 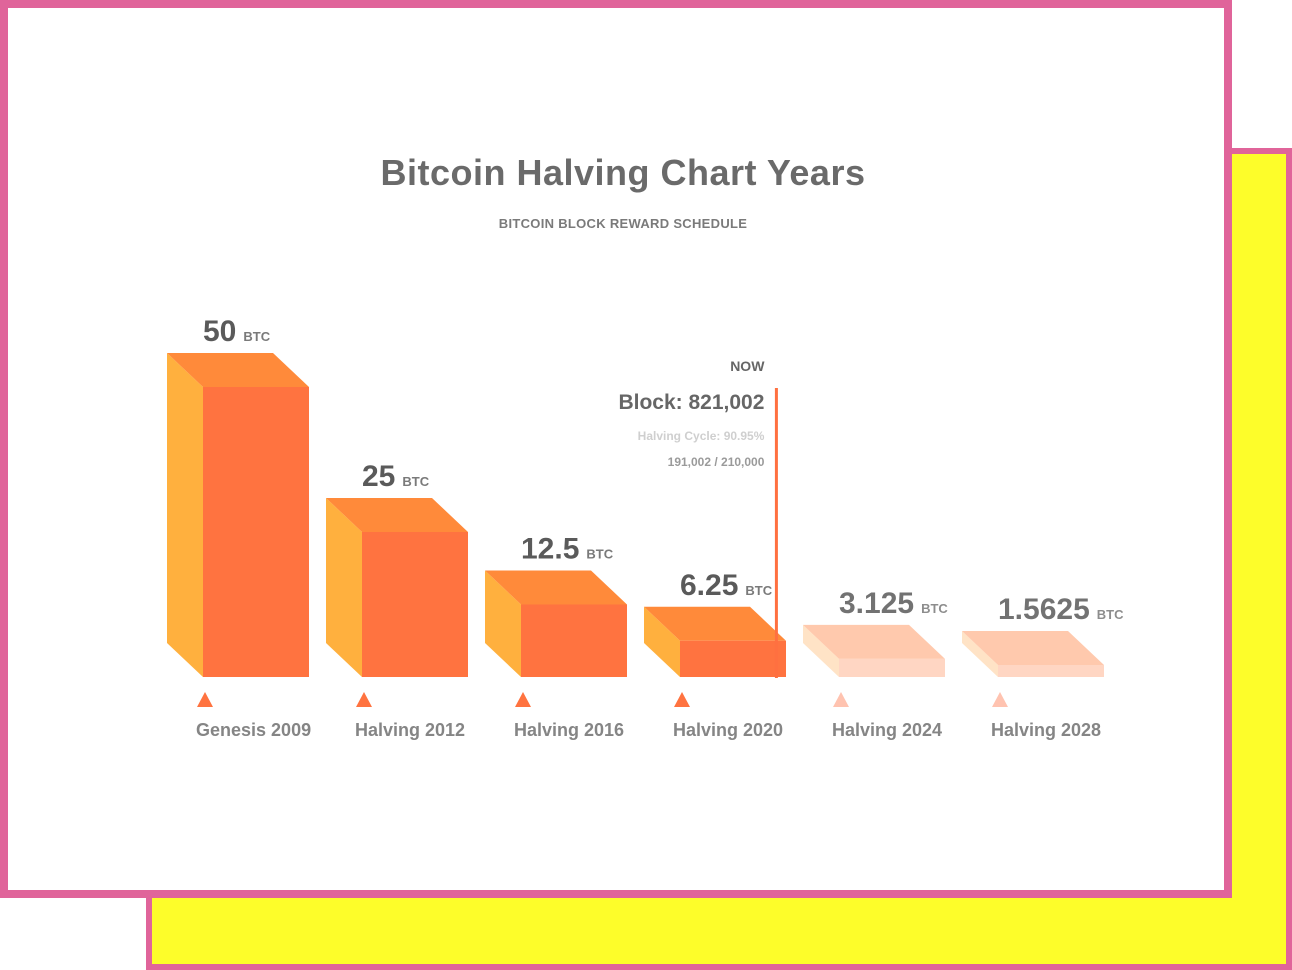 What do you see at coordinates (841, 699) in the screenshot?
I see `marker-halving-2024` at bounding box center [841, 699].